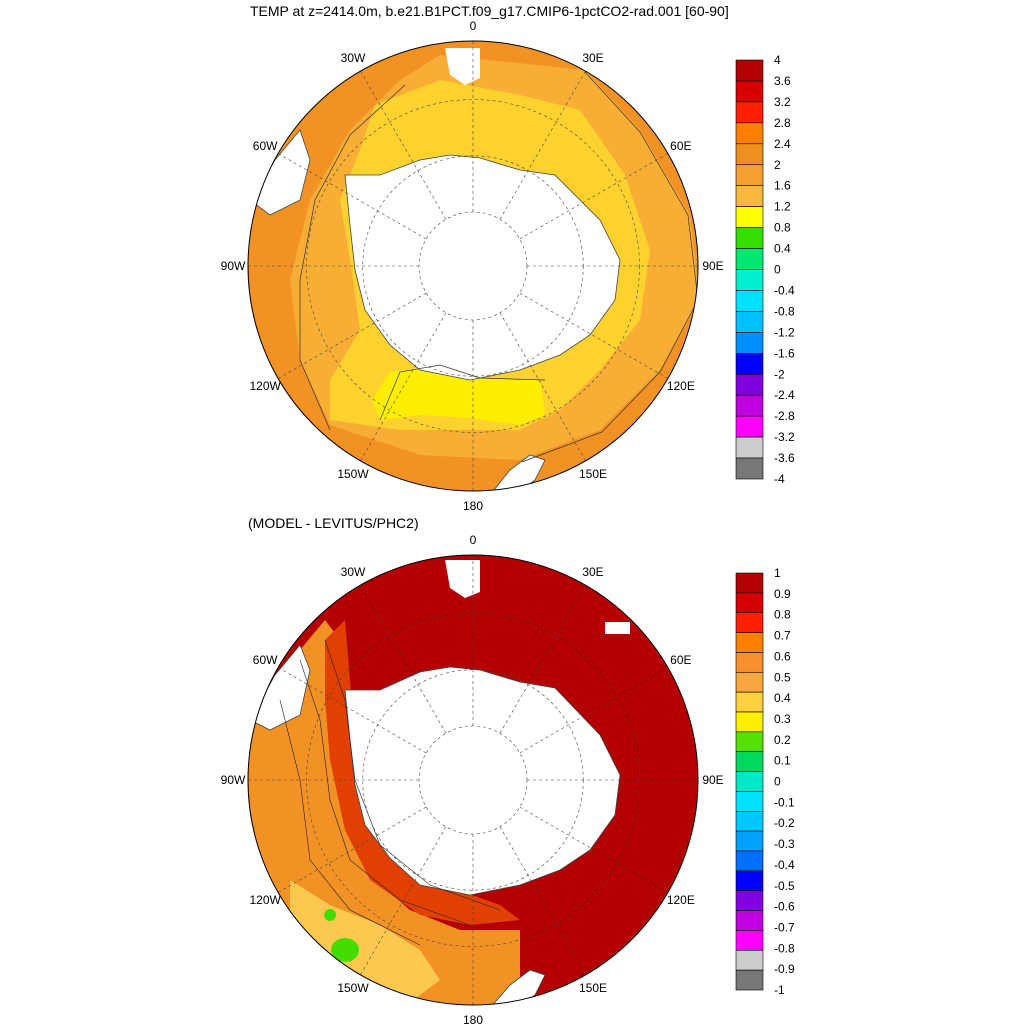 This screenshot has width=1024, height=1024. Describe the element at coordinates (784, 907) in the screenshot. I see `colorbar-label: -0.6` at that location.